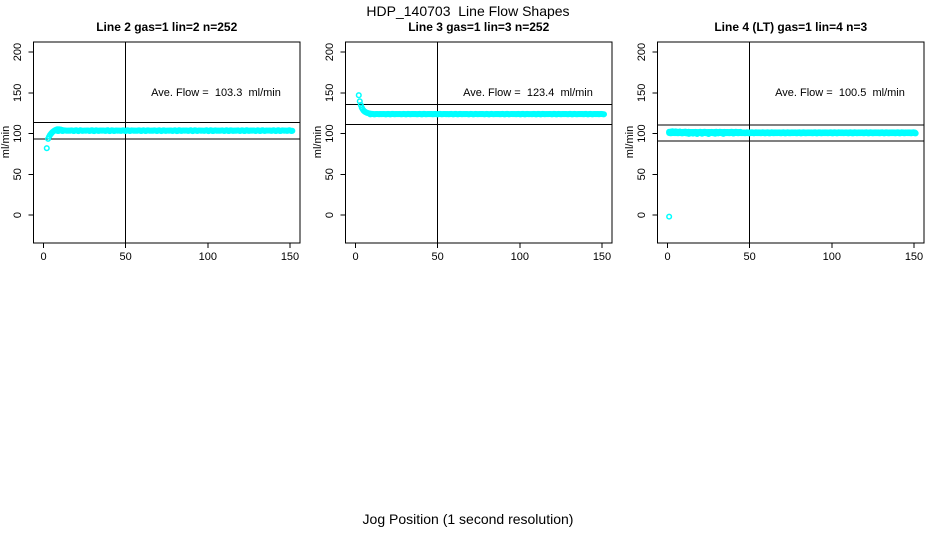 Image resolution: width=936 pixels, height=540 pixels. What do you see at coordinates (166, 27) in the screenshot?
I see `panel-title: Line 2 gas=1 lin=2 n=252` at bounding box center [166, 27].